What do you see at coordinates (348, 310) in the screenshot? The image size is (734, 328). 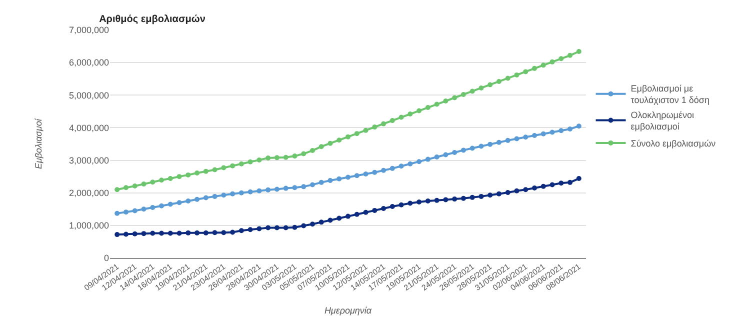 I see `x-axis-title: Ημερομηνία` at bounding box center [348, 310].